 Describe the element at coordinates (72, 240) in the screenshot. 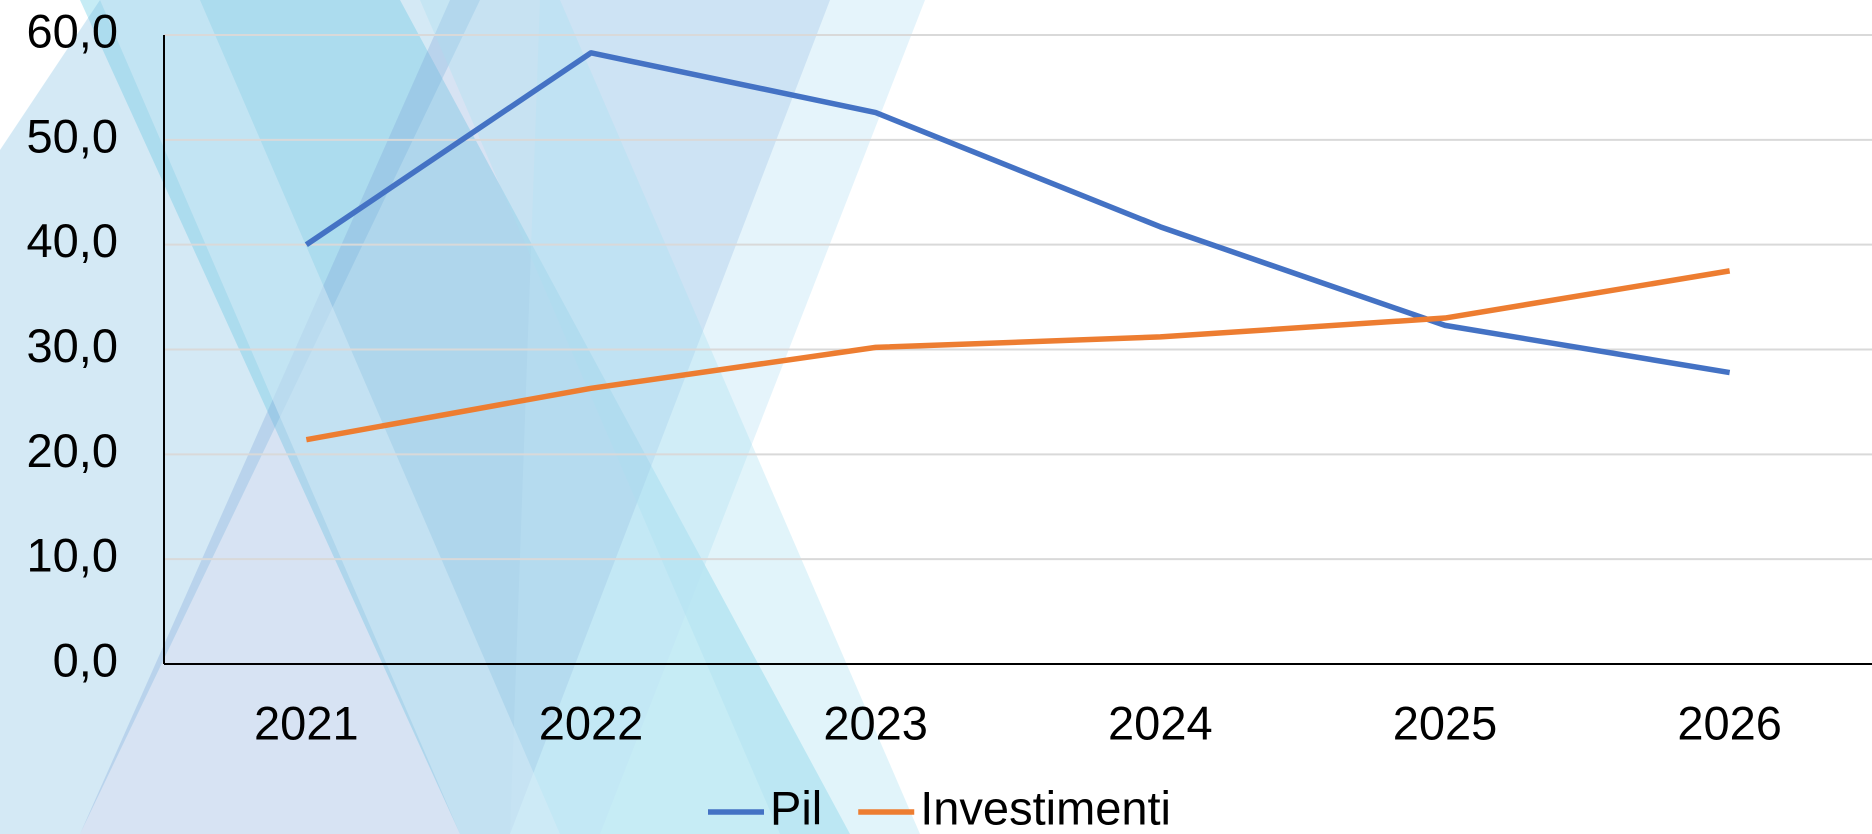

I see `y-tick-label: 40,0` at that location.